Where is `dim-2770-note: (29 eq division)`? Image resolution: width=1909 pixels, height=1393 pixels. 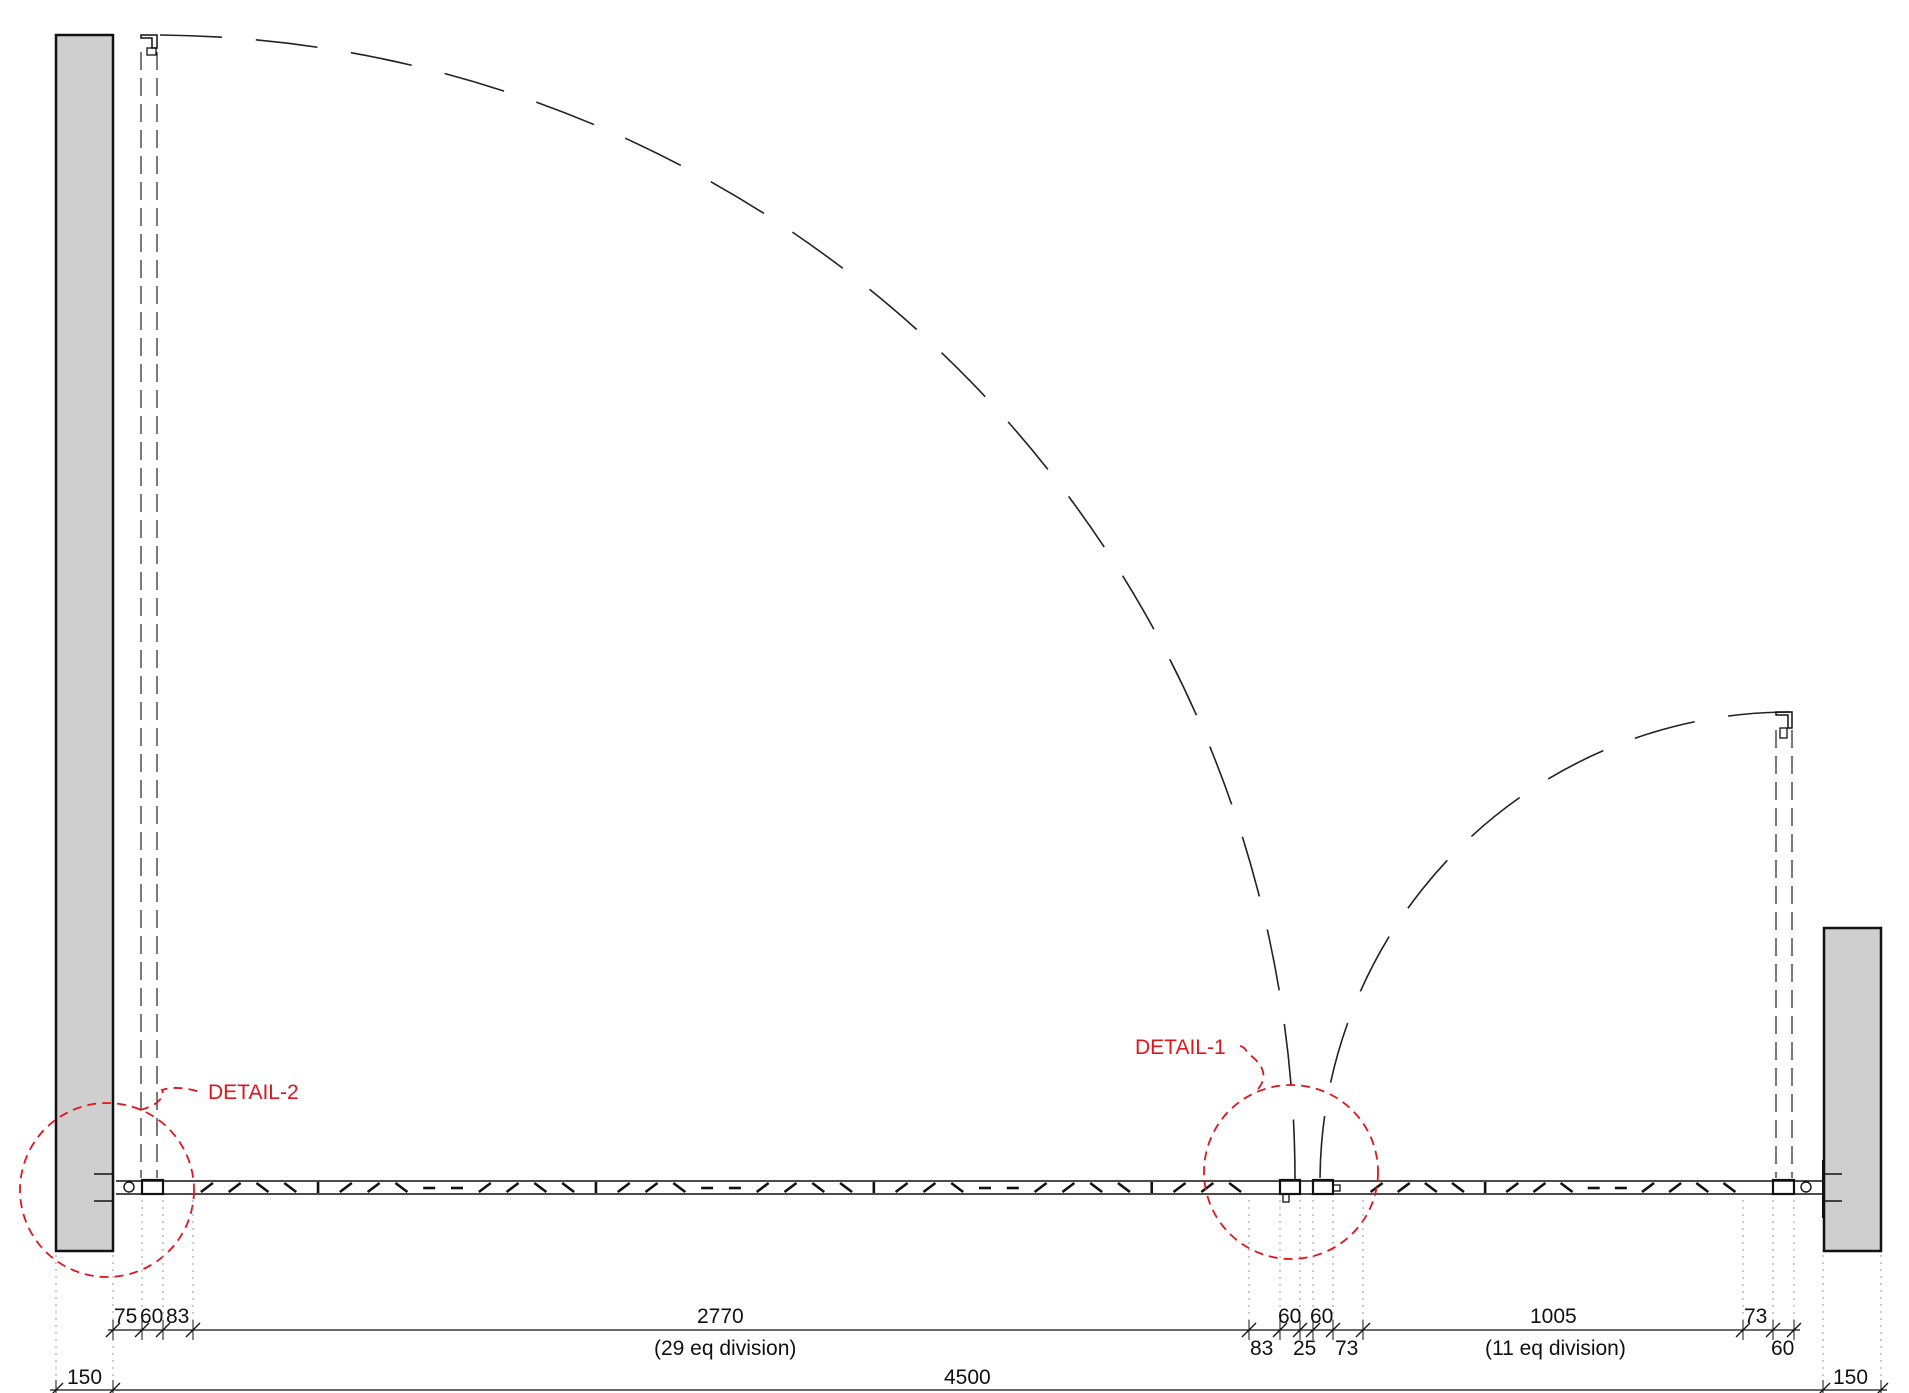 dim-2770-note: (29 eq division) is located at coordinates (725, 1348).